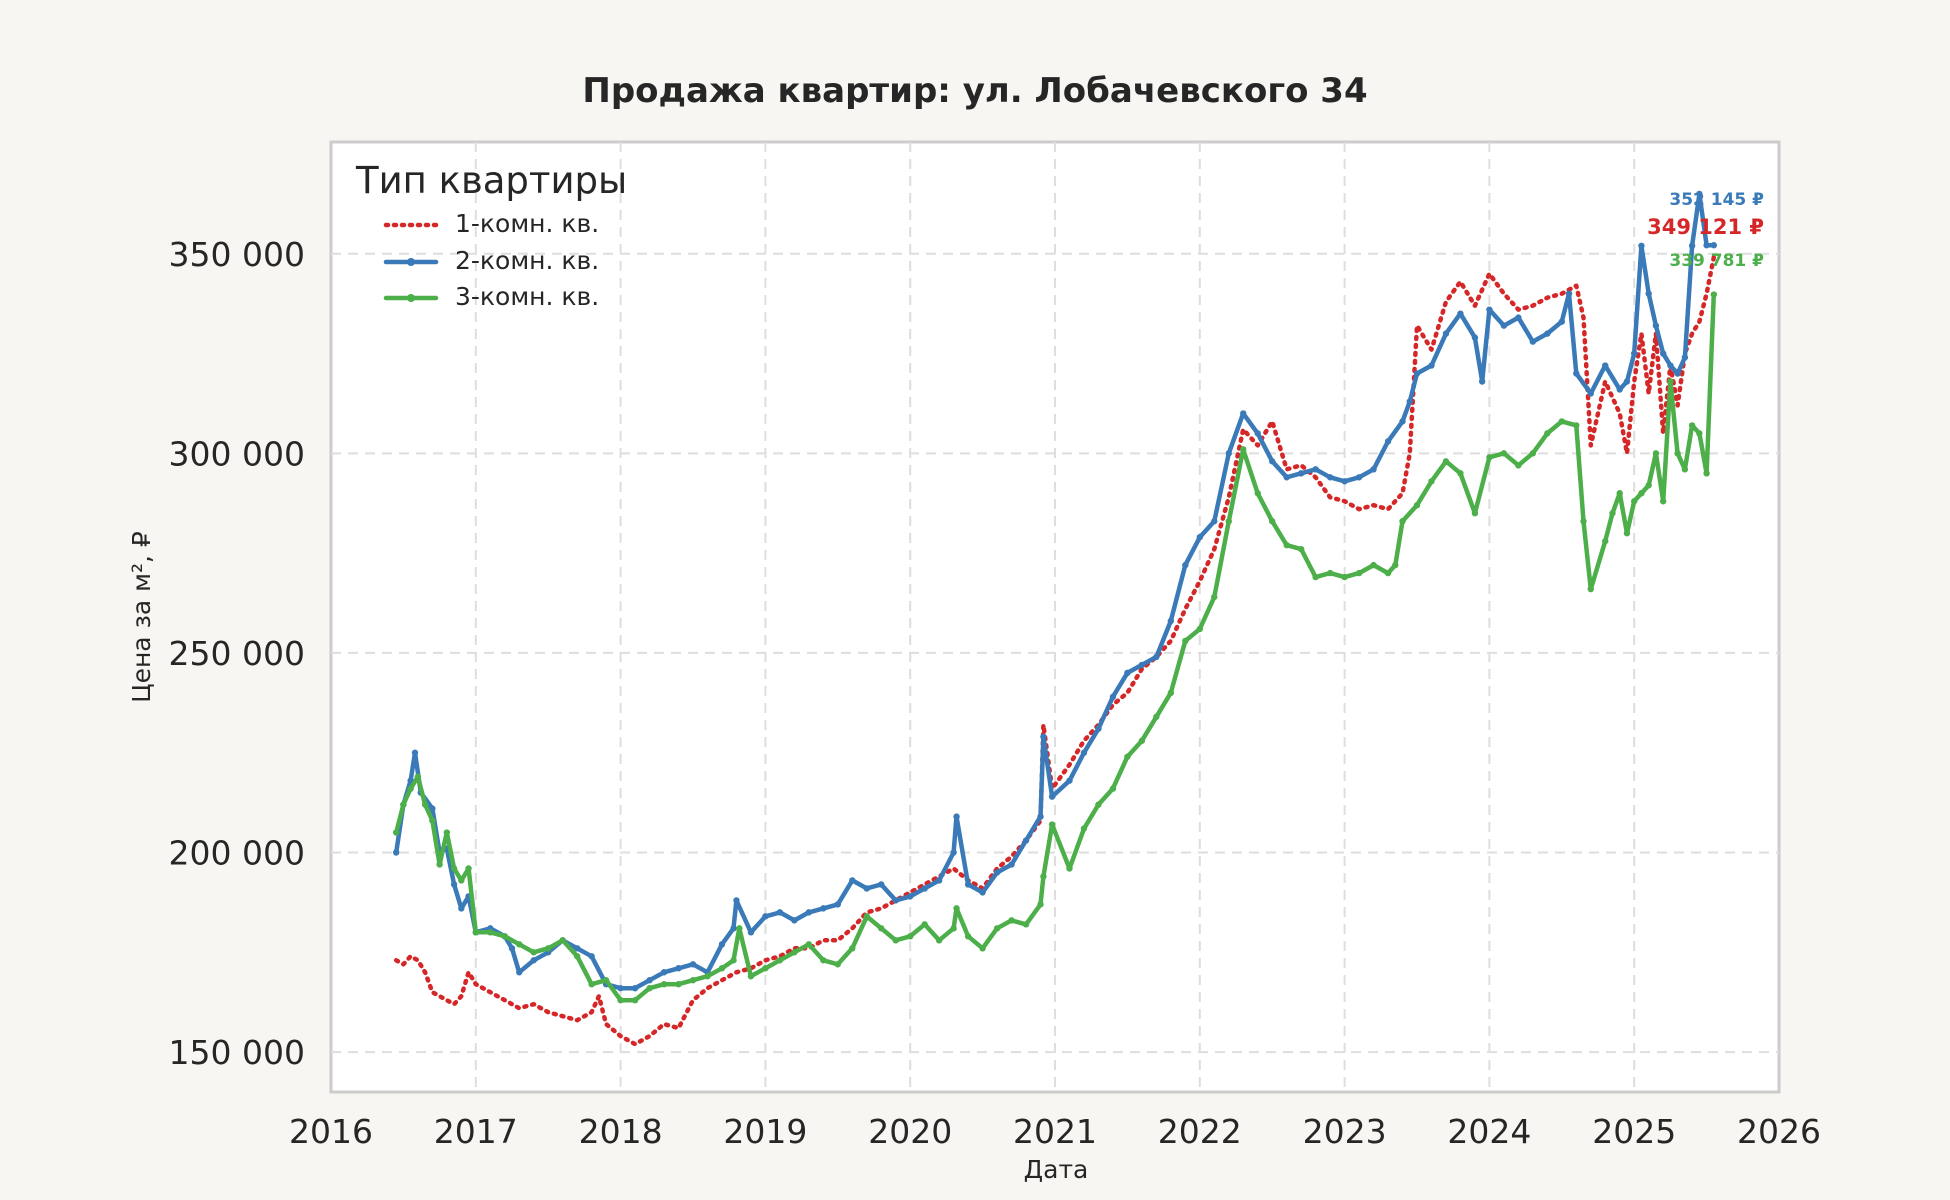 Image resolution: width=1950 pixels, height=1200 pixels. What do you see at coordinates (476, 1131) in the screenshot?
I see `x-tick-label: 2017` at bounding box center [476, 1131].